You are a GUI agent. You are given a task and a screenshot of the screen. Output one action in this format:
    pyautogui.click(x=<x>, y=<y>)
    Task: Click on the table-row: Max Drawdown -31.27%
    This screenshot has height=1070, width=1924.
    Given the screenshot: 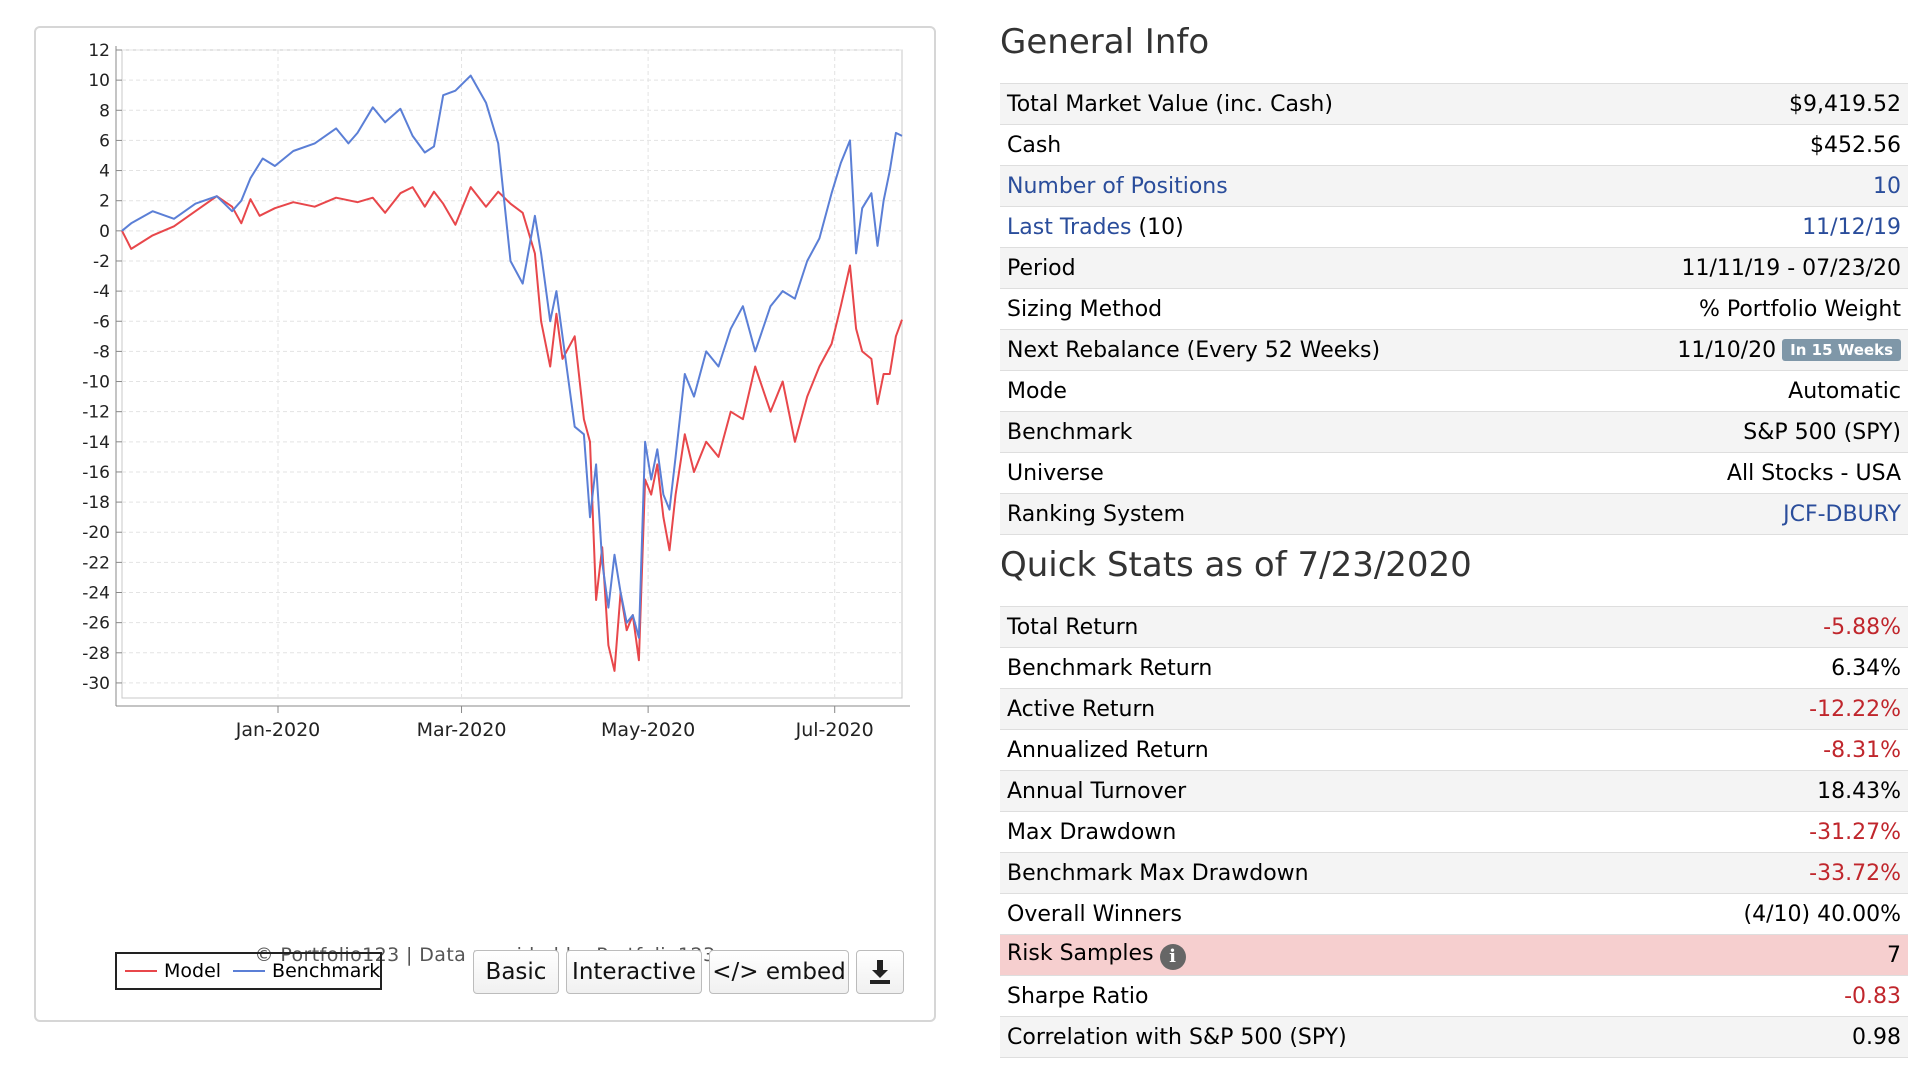 What is the action you would take?
    pyautogui.click(x=1454, y=832)
    